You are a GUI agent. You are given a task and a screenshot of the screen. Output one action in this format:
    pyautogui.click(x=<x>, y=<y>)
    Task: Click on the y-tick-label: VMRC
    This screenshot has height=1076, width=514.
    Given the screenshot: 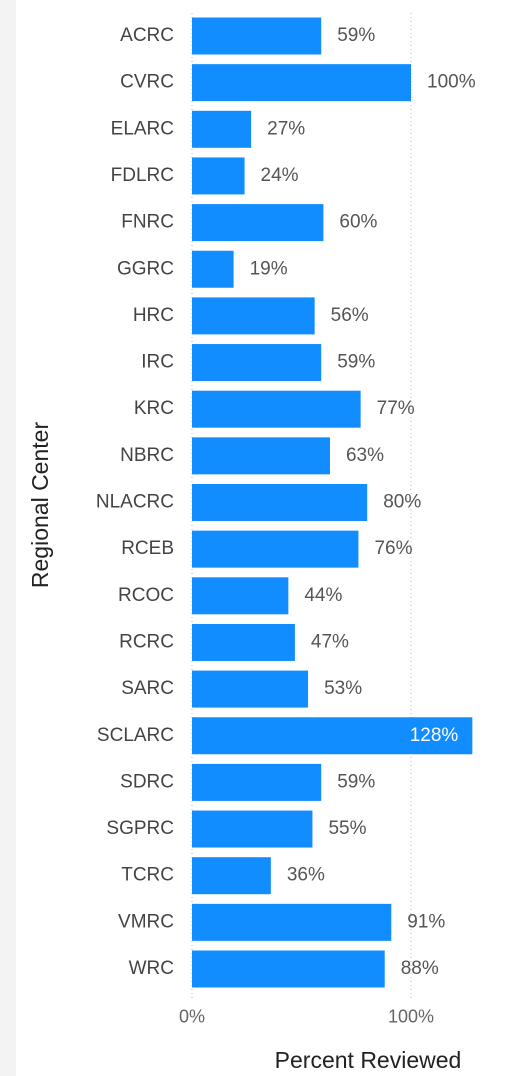 What is the action you would take?
    pyautogui.click(x=146, y=921)
    